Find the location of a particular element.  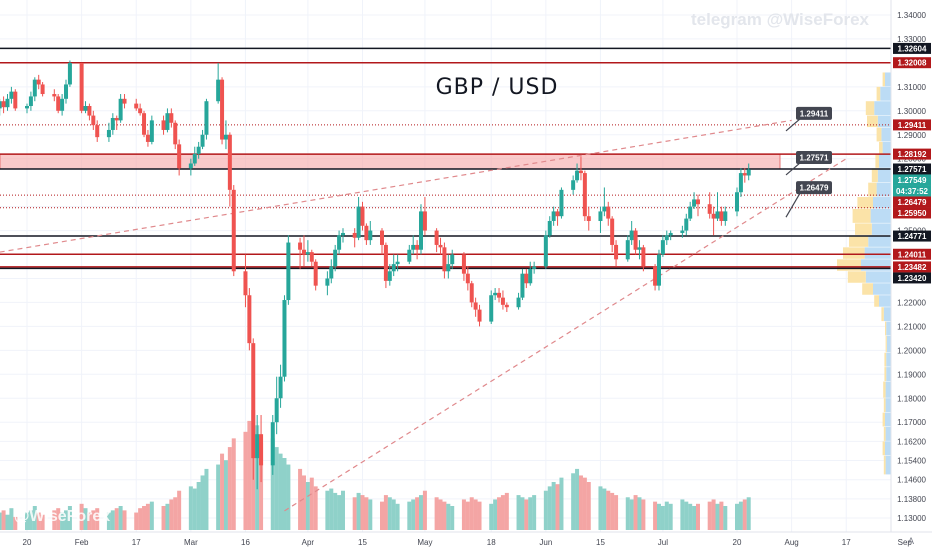

callout-box is located at coordinates (814, 157).